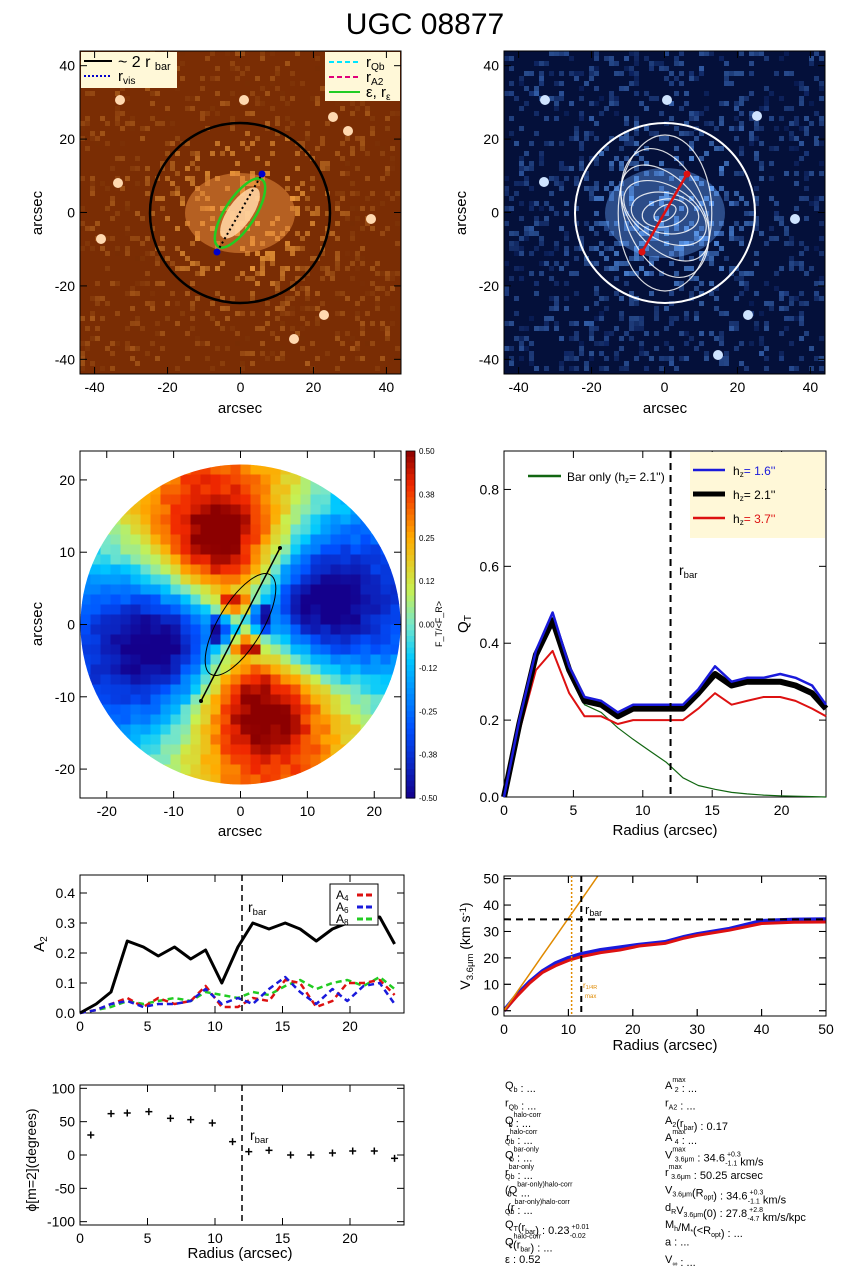  Describe the element at coordinates (762, 1029) in the screenshot. I see `x-tick-label: 40` at that location.